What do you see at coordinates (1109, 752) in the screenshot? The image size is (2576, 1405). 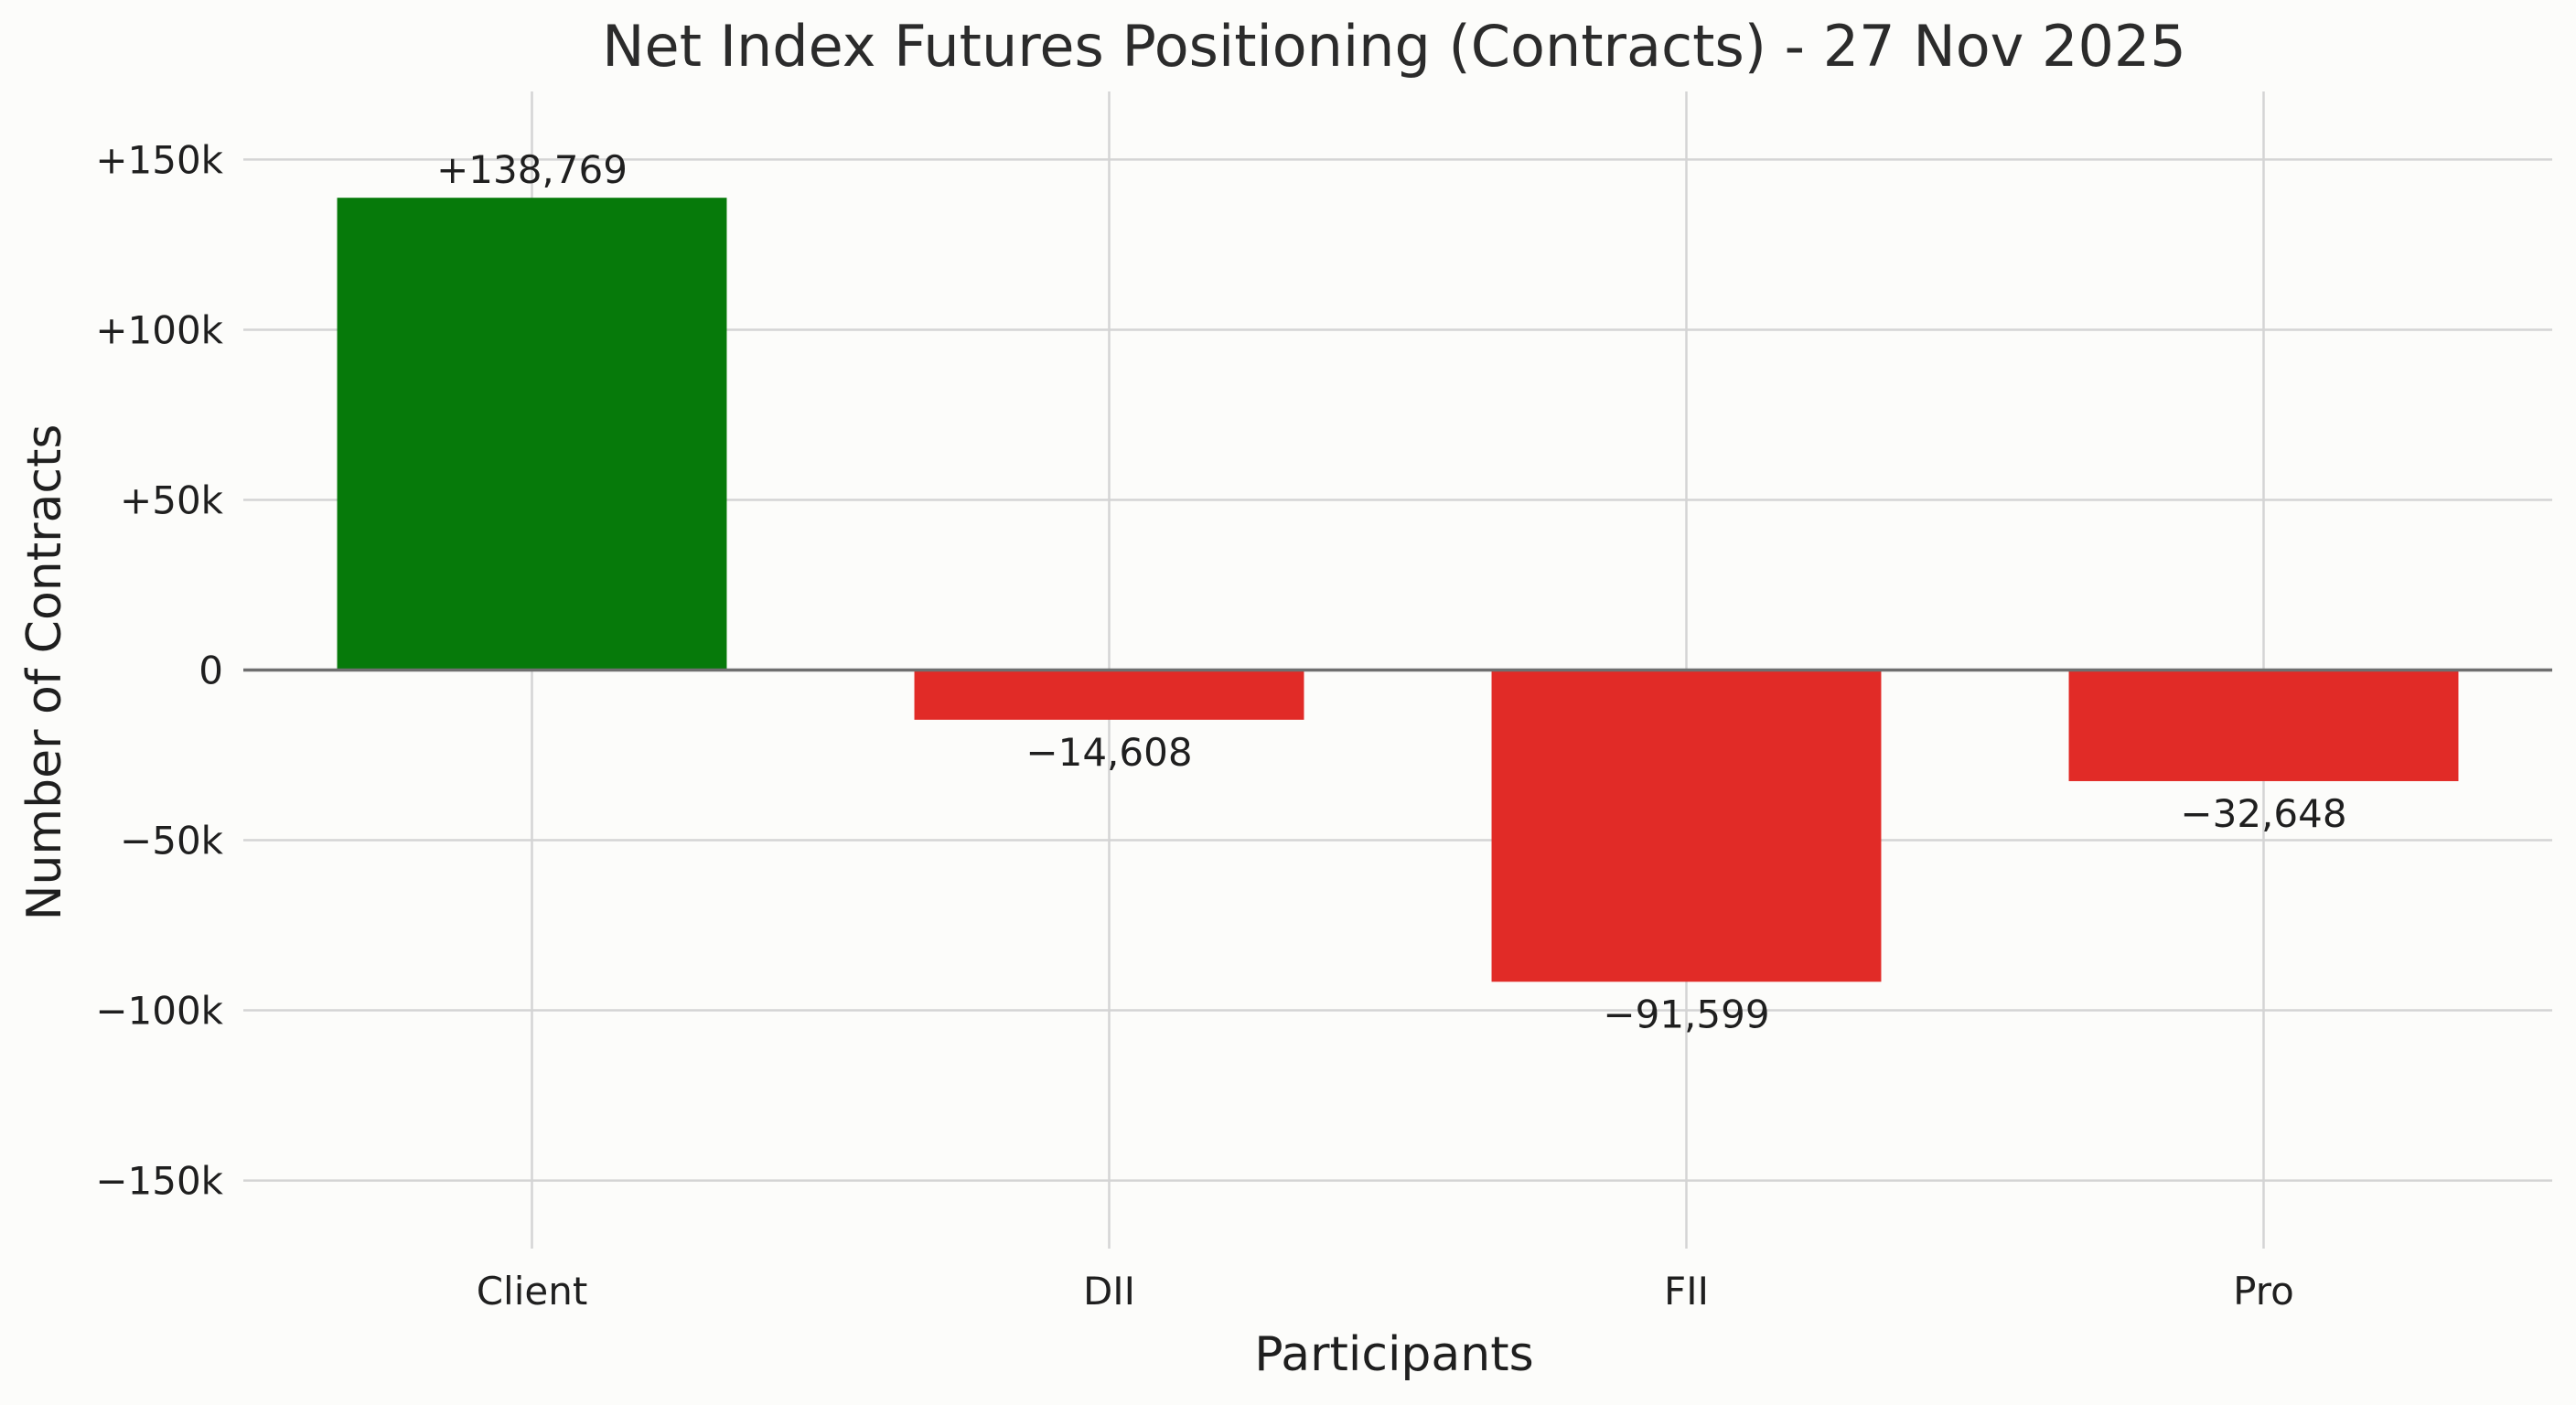 I see `data-label-dii: −14,608` at bounding box center [1109, 752].